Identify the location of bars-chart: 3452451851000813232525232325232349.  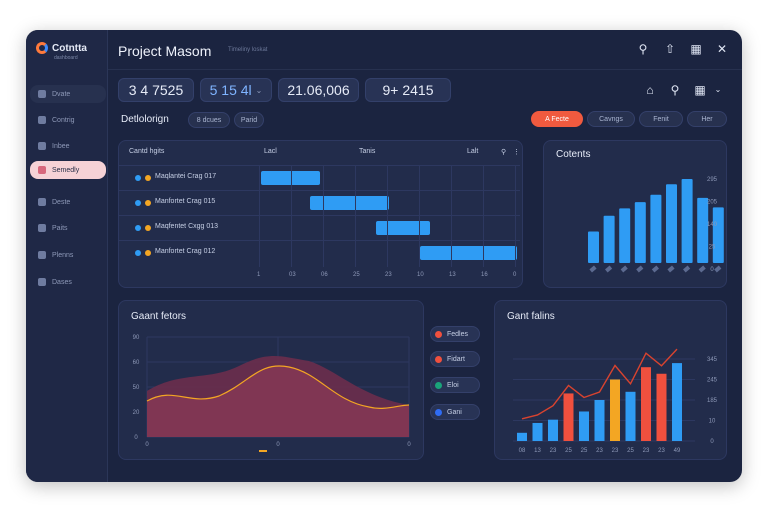
(611, 381).